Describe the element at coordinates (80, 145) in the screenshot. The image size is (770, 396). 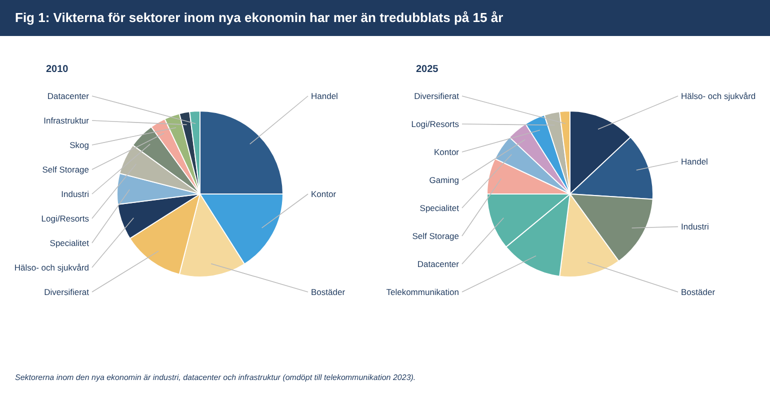
I see `slice-label: Skog` at that location.